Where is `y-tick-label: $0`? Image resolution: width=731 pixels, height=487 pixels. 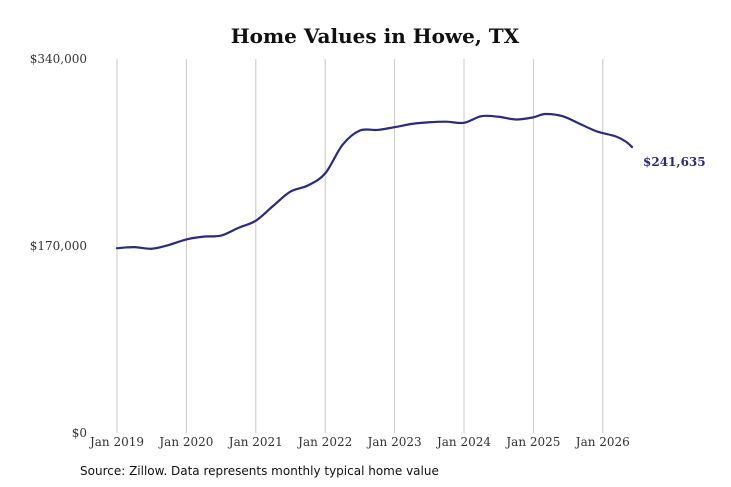
y-tick-label: $0 is located at coordinates (79, 433).